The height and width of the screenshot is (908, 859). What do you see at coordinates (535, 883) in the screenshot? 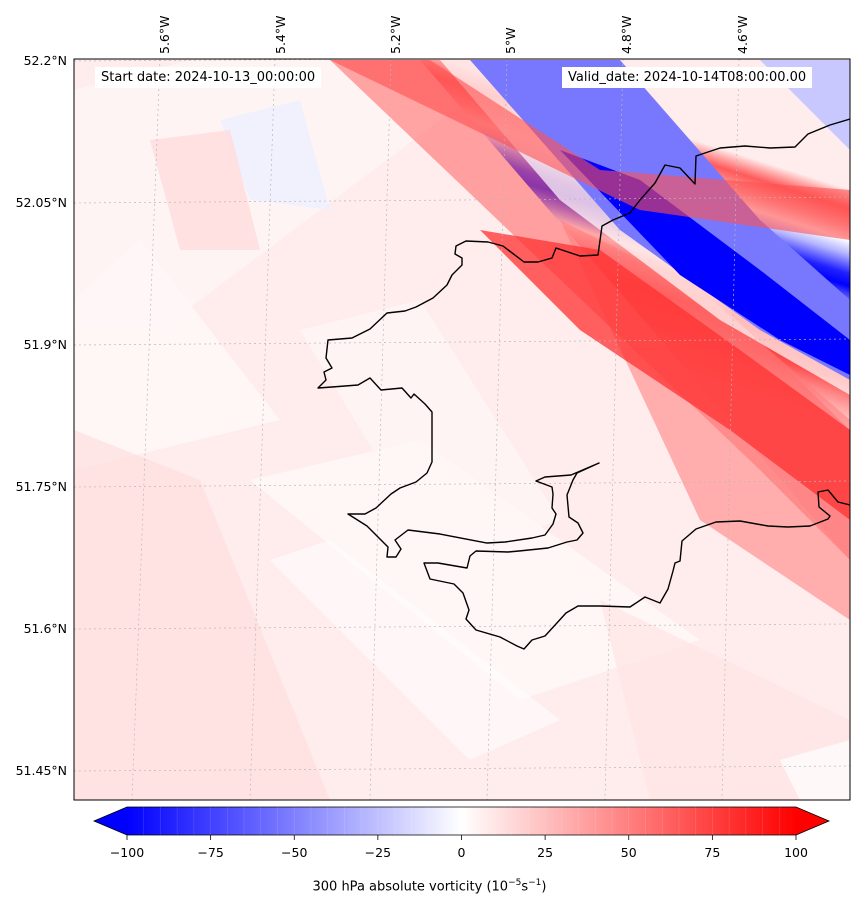
I see `colorbar-label-exp2: −1` at bounding box center [535, 883].